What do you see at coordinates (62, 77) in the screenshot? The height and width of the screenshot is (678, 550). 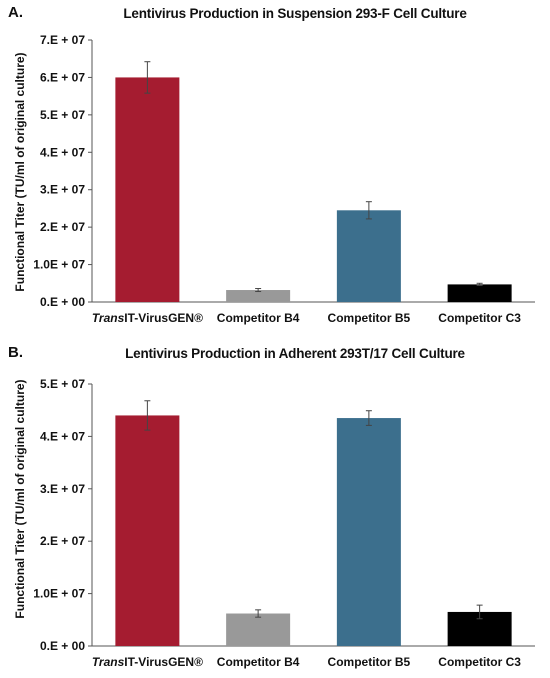 I see `y-tick-label: 6.E + 07` at bounding box center [62, 77].